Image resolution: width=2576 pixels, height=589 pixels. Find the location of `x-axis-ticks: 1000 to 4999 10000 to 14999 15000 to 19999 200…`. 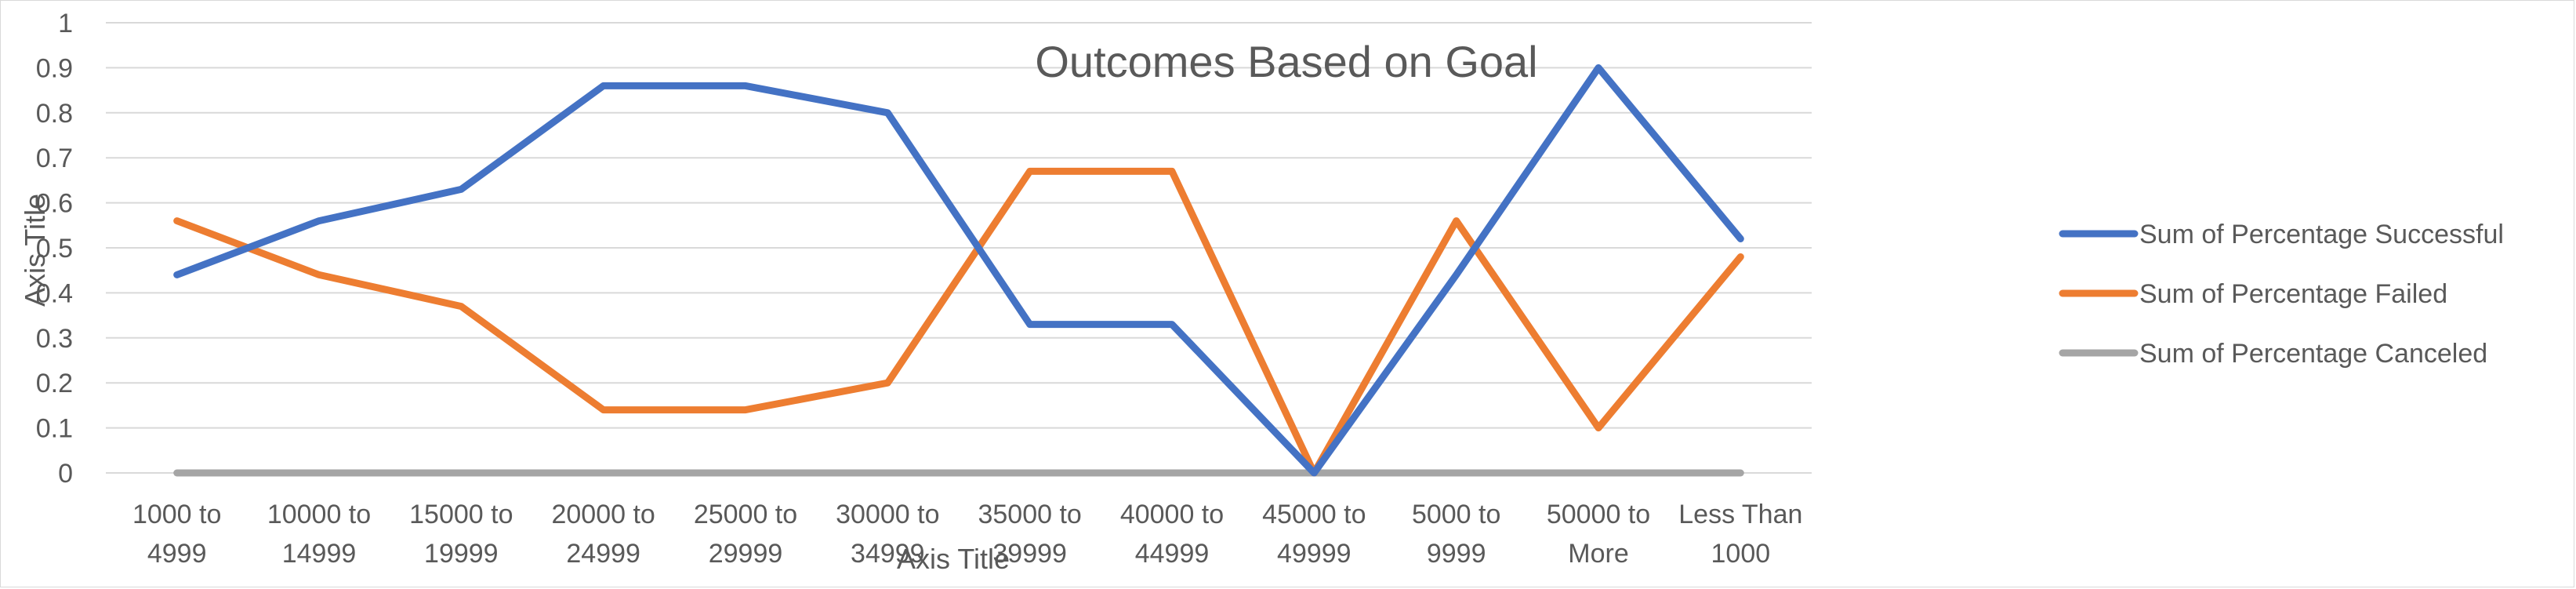

x-axis-ticks: 1000 to 4999 10000 to 14999 15000 to 19999 200… is located at coordinates (967, 534).